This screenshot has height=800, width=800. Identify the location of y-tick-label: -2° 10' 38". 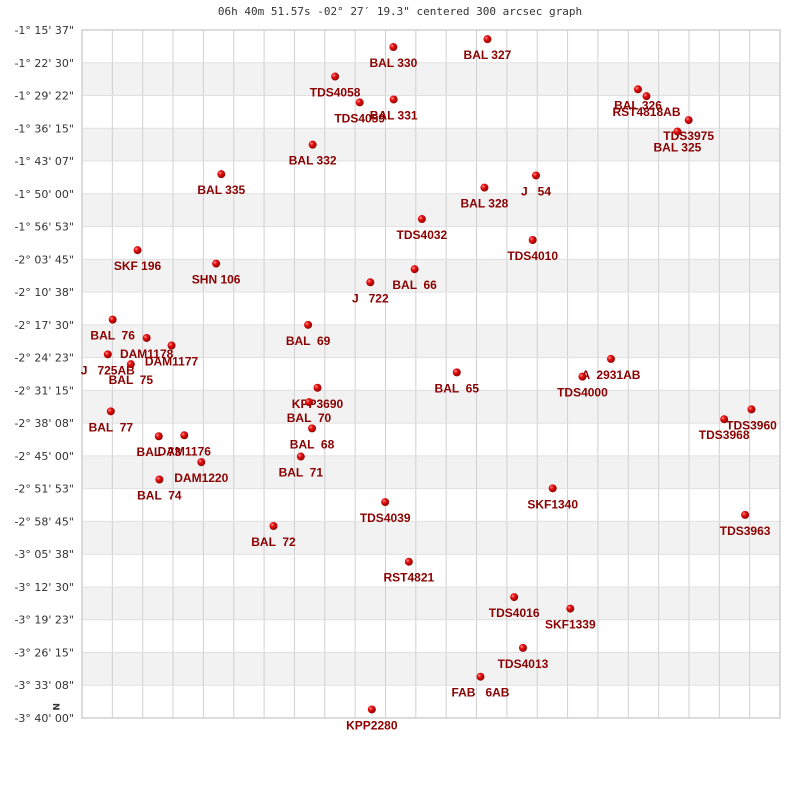
(44, 292).